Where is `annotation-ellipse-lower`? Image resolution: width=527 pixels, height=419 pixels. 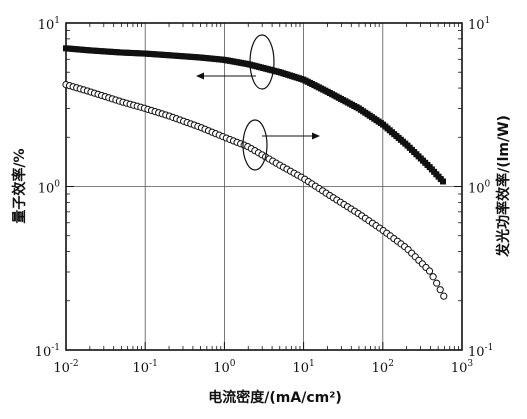 annotation-ellipse-lower is located at coordinates (255, 145).